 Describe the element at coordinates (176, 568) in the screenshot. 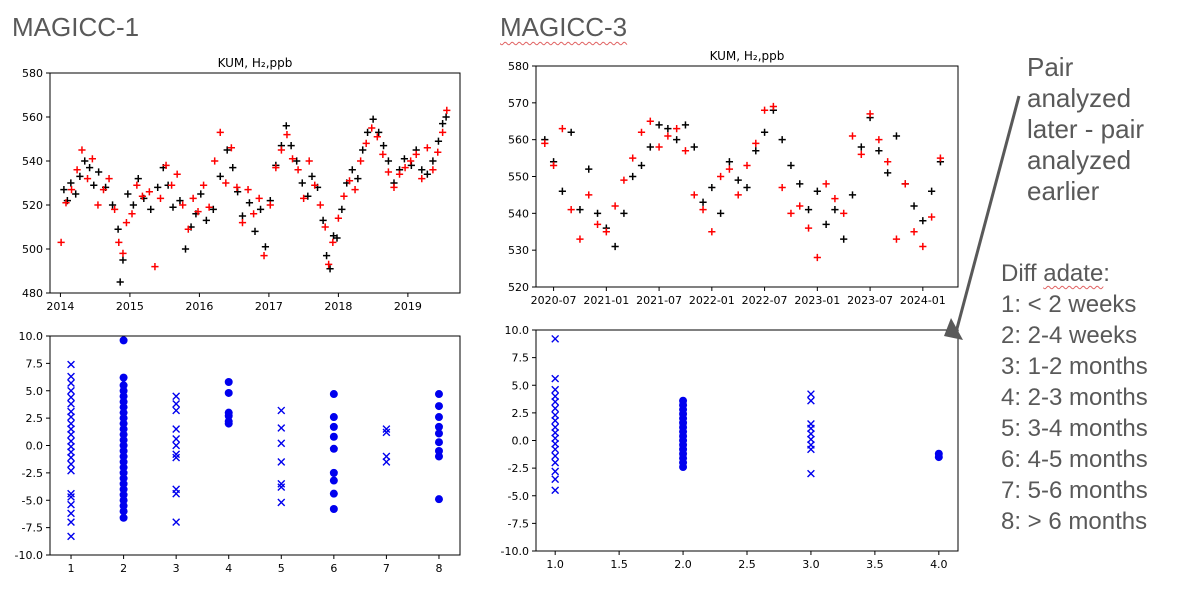

I see `x-tick-label: 3` at that location.